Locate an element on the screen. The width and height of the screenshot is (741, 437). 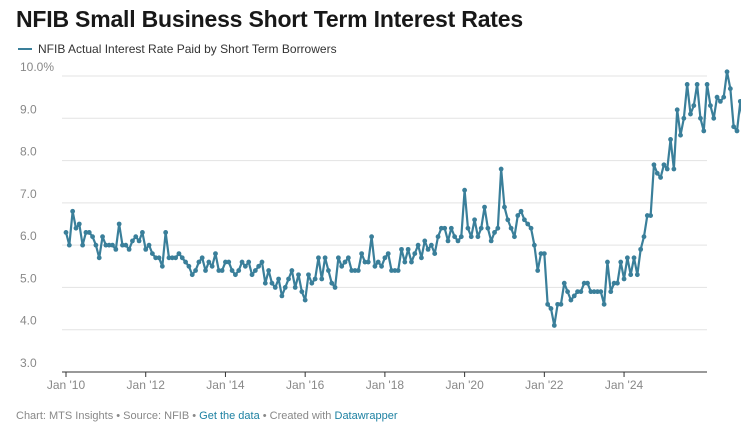
datawrapper-link: Datawrapper is located at coordinates (366, 416).